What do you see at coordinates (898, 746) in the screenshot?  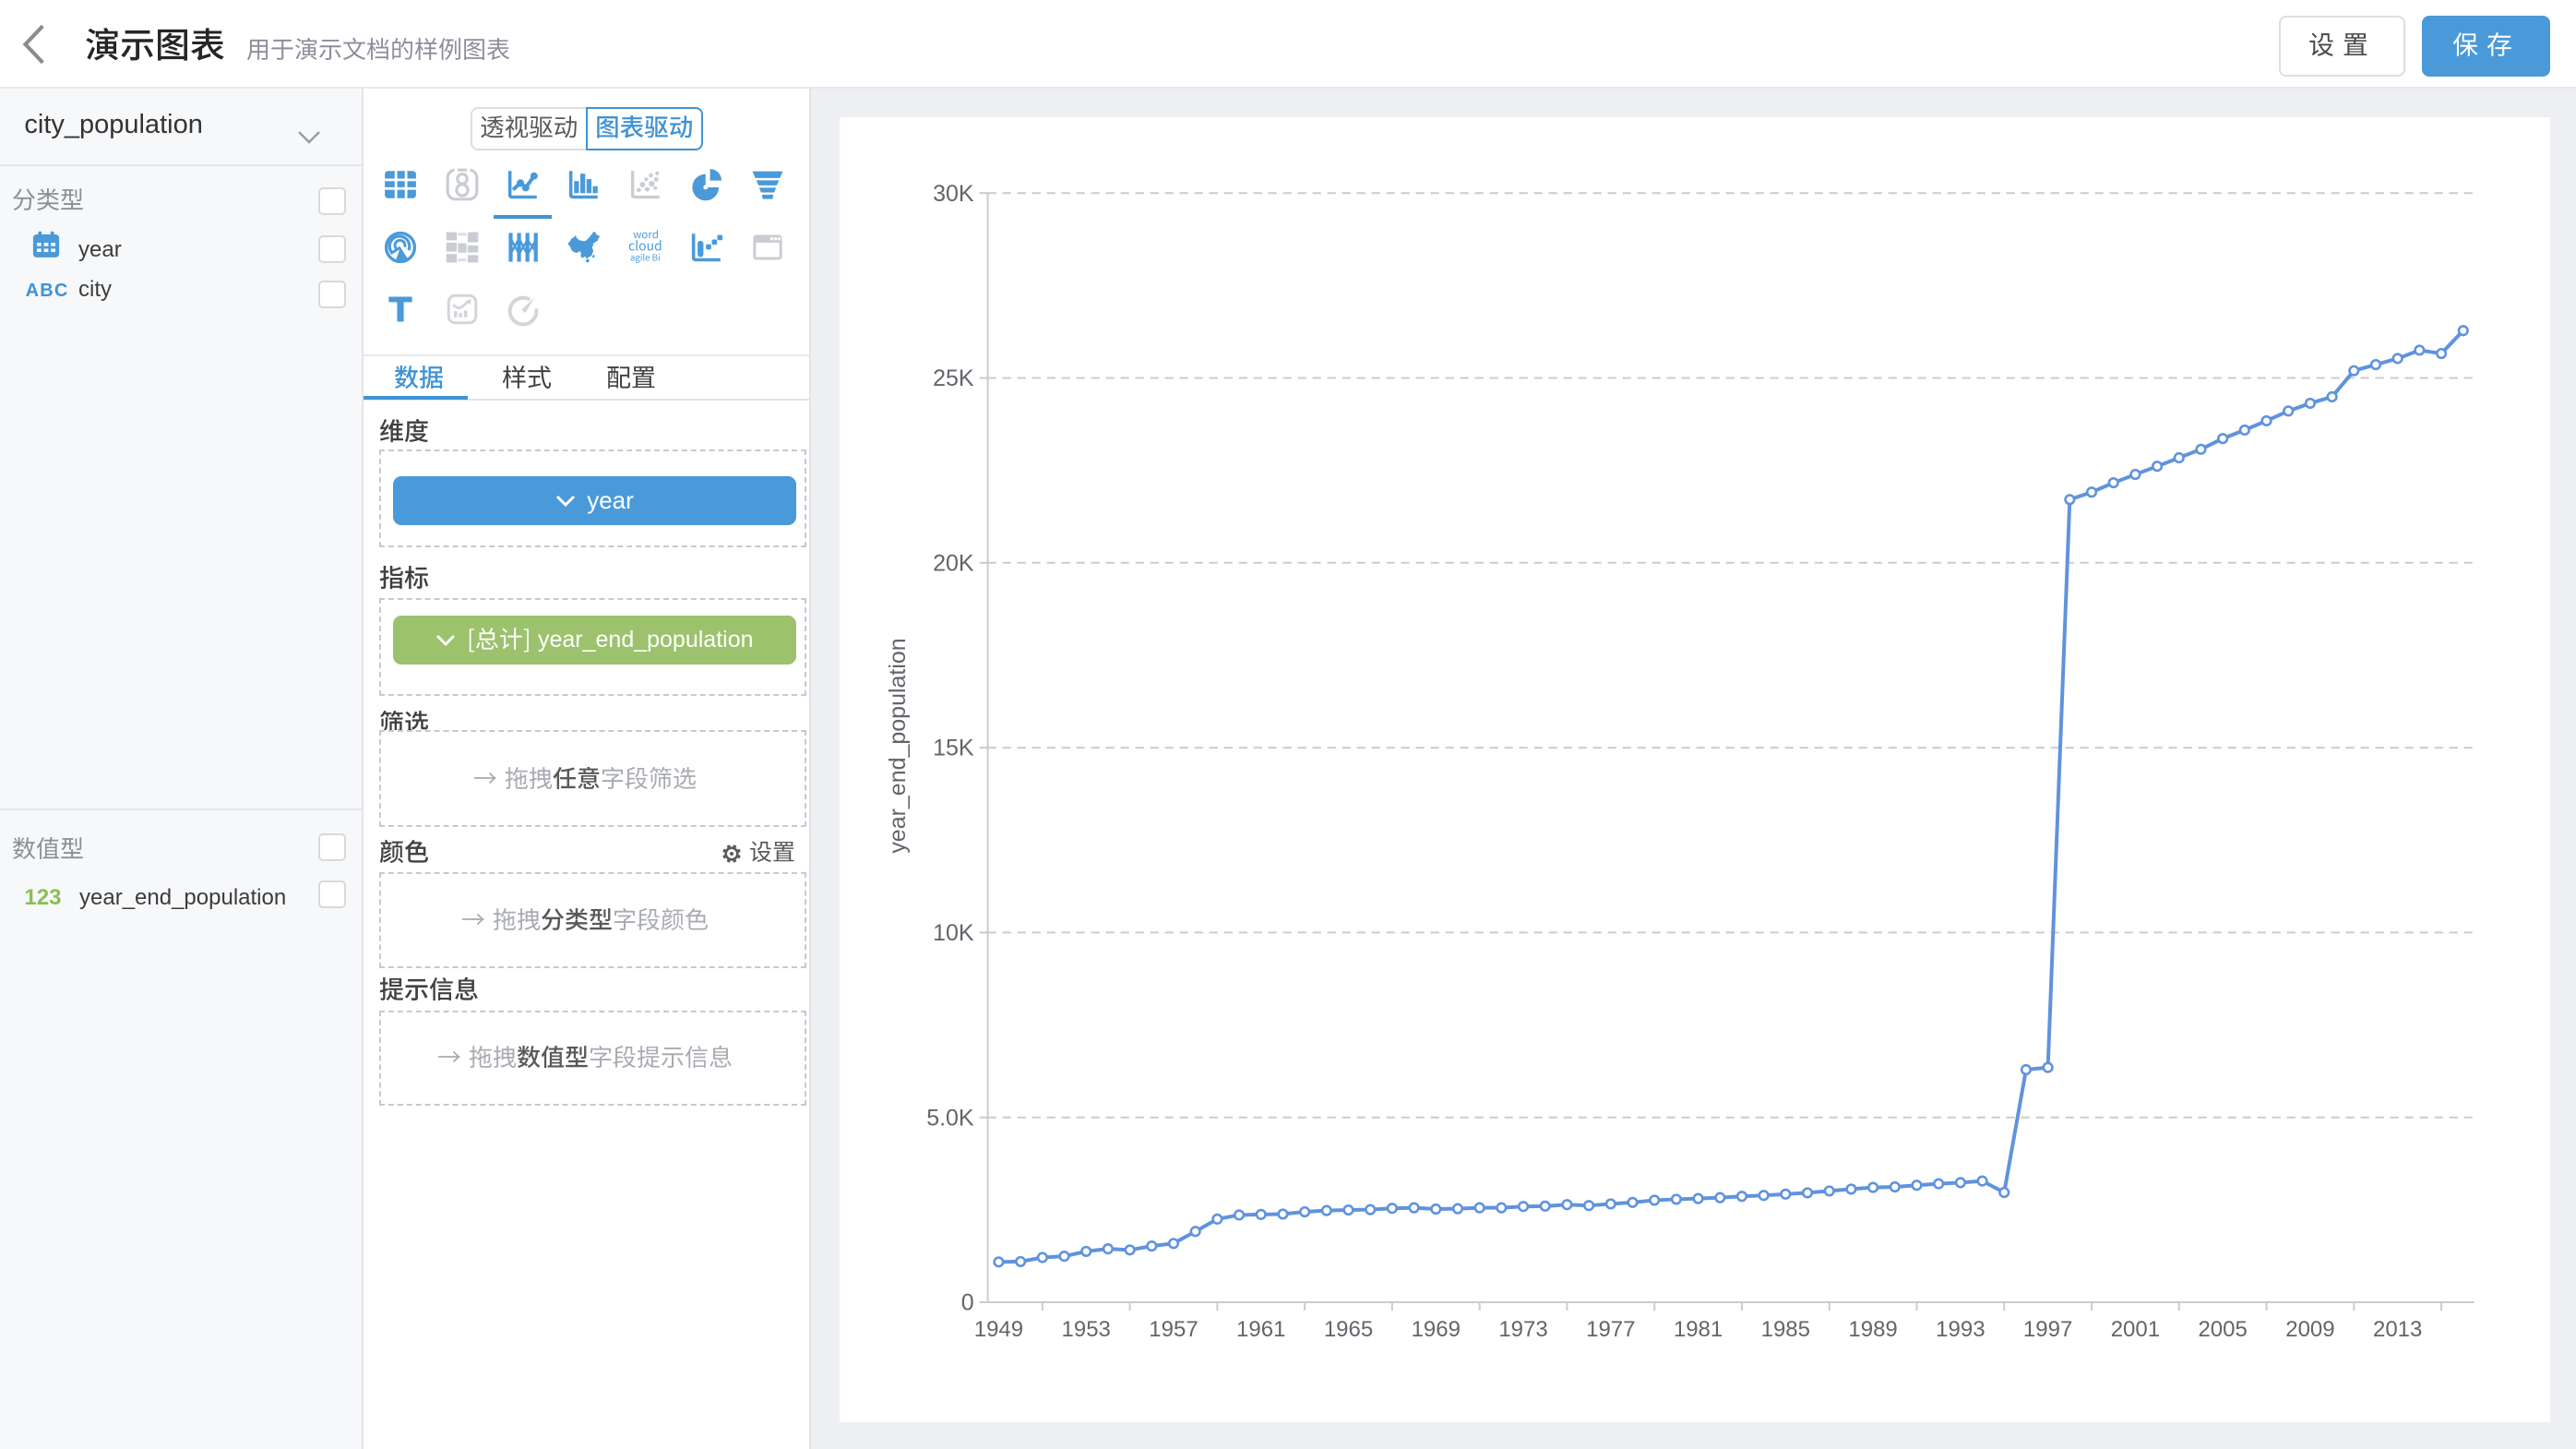 I see `svg-text: year_end_population` at bounding box center [898, 746].